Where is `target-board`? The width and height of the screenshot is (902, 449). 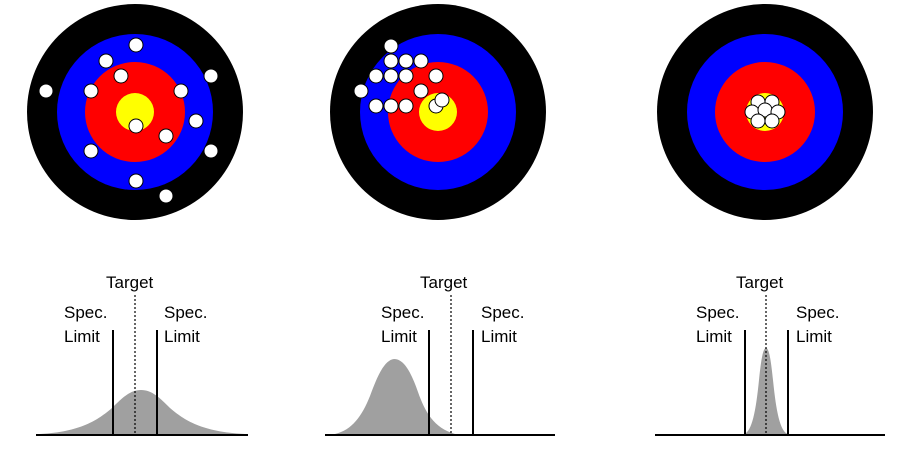 target-board is located at coordinates (135, 112).